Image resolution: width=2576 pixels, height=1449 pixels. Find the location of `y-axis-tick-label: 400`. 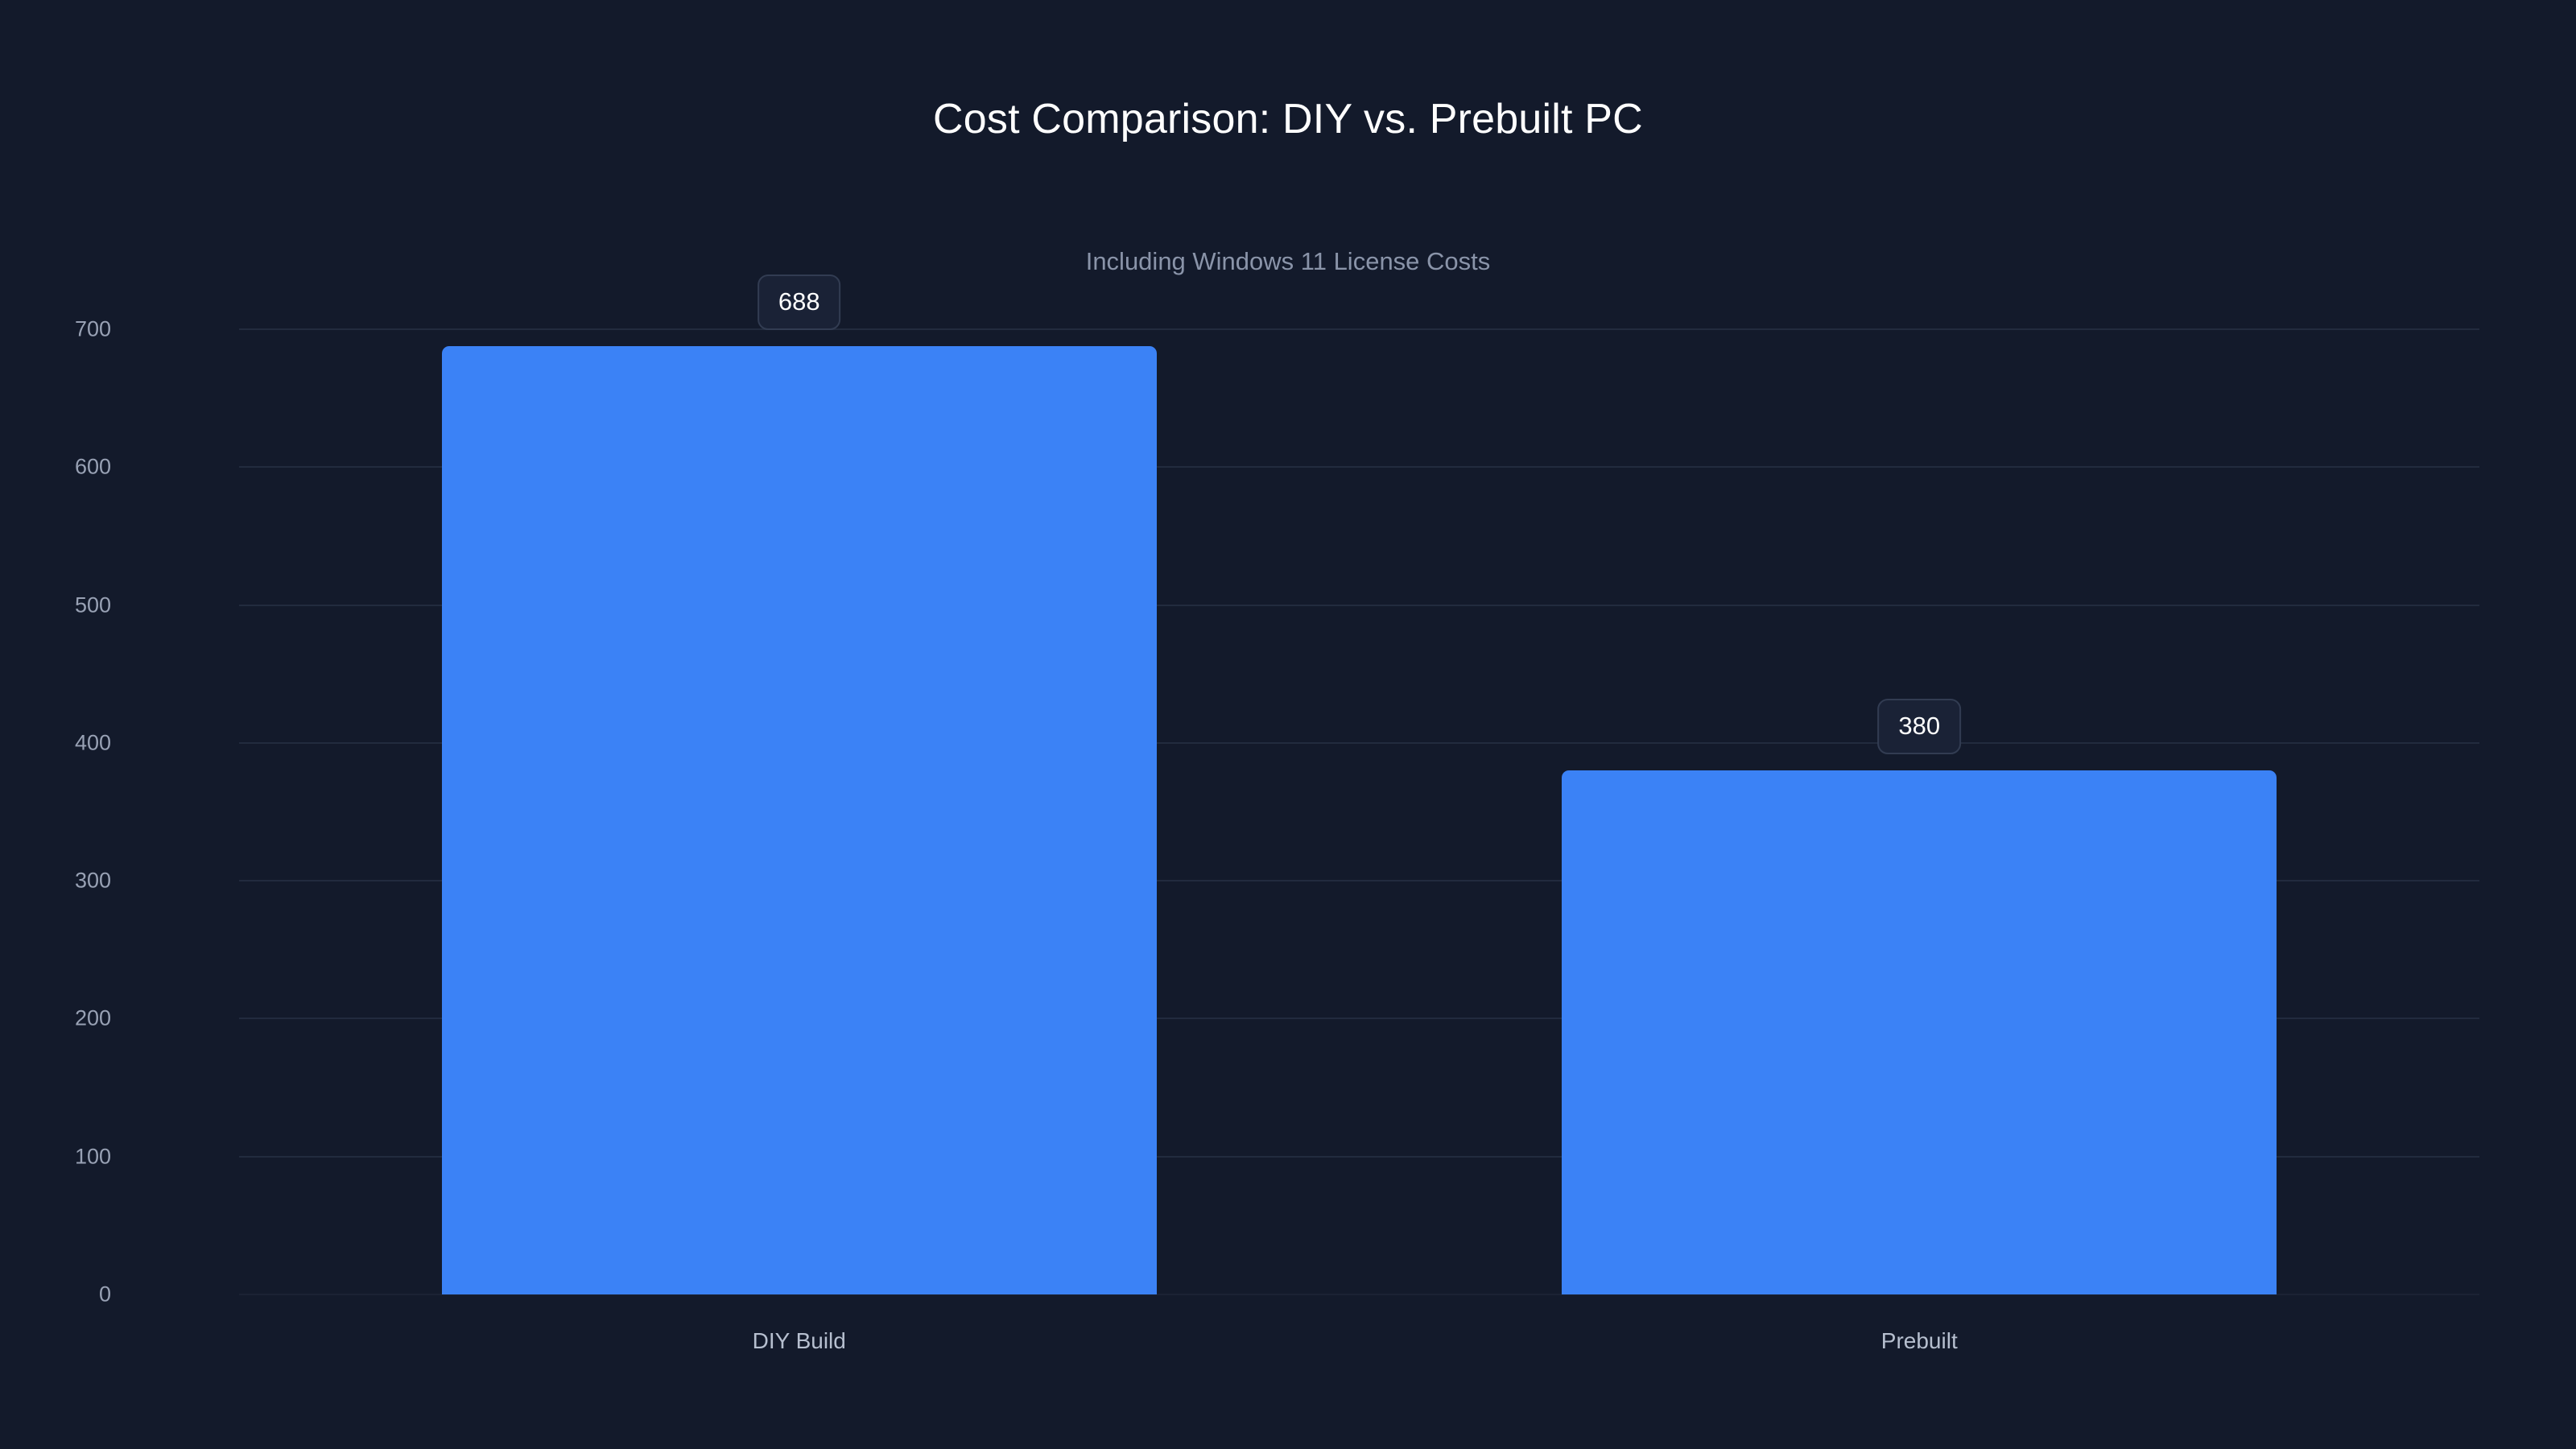

y-axis-tick-label: 400 is located at coordinates (92, 742).